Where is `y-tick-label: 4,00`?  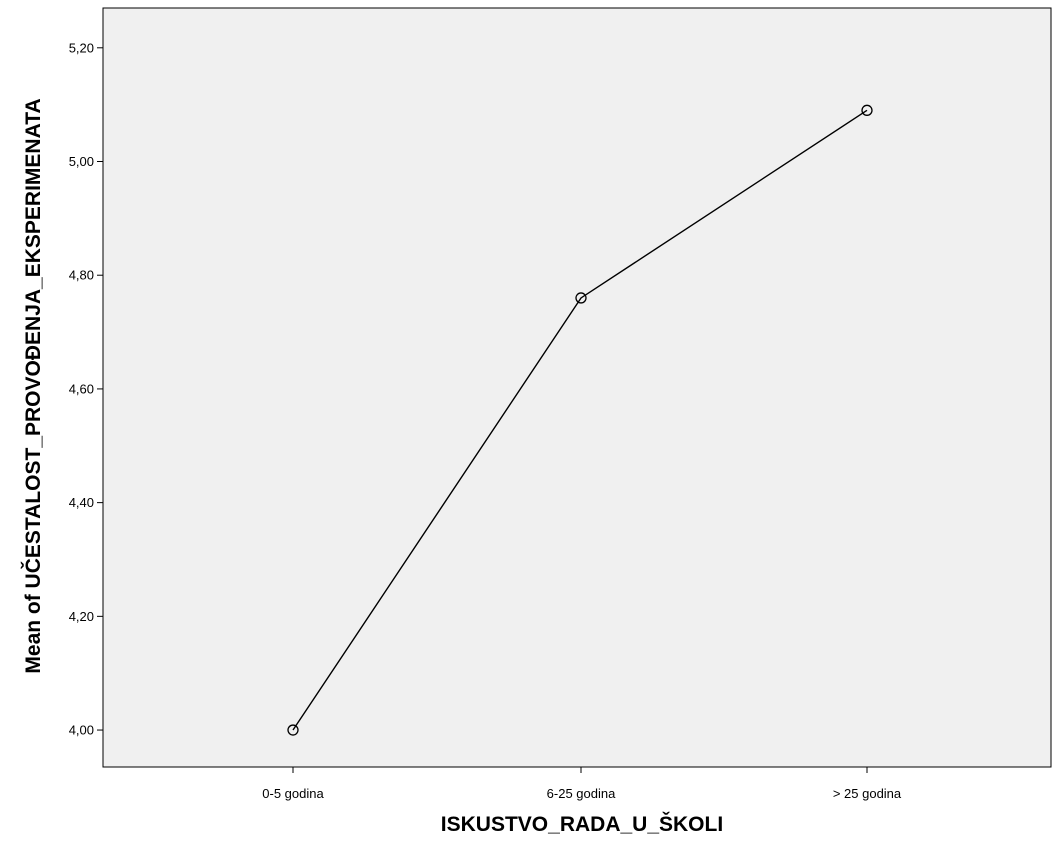
y-tick-label: 4,00 is located at coordinates (81, 730).